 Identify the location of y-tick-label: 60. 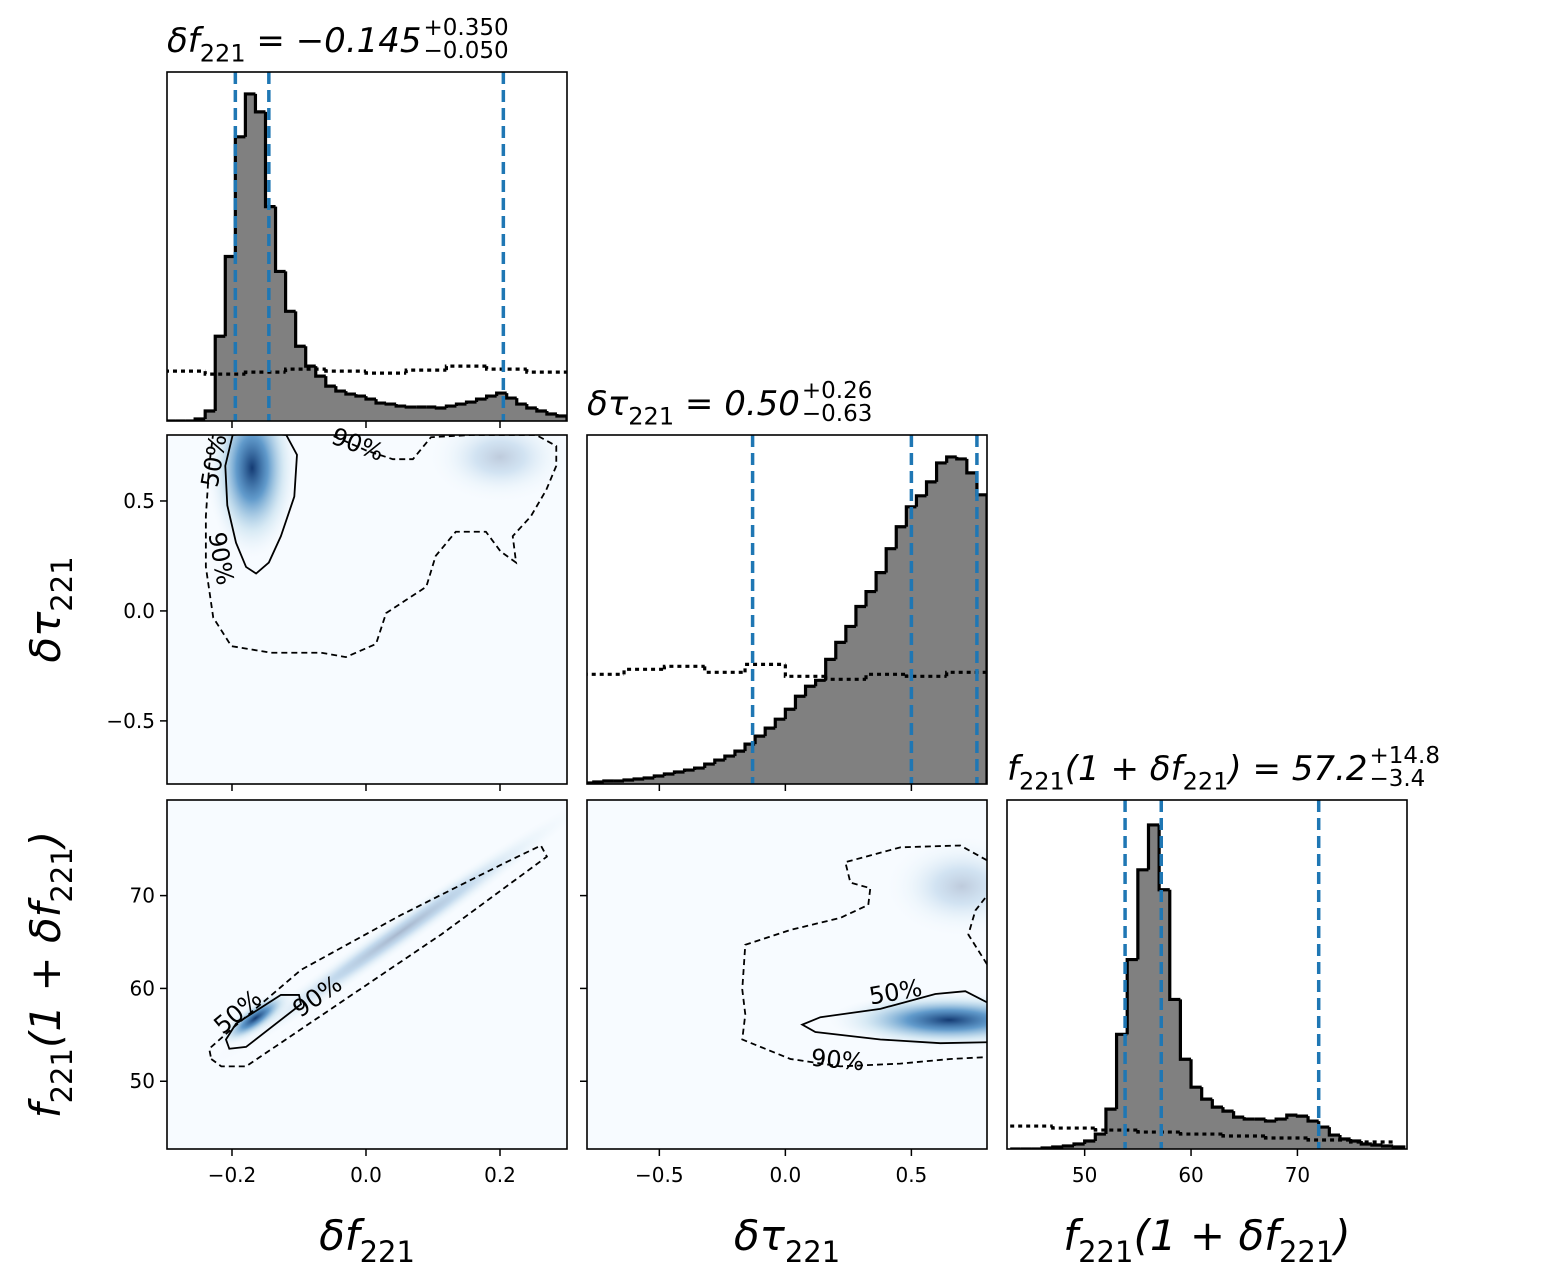
(142, 988).